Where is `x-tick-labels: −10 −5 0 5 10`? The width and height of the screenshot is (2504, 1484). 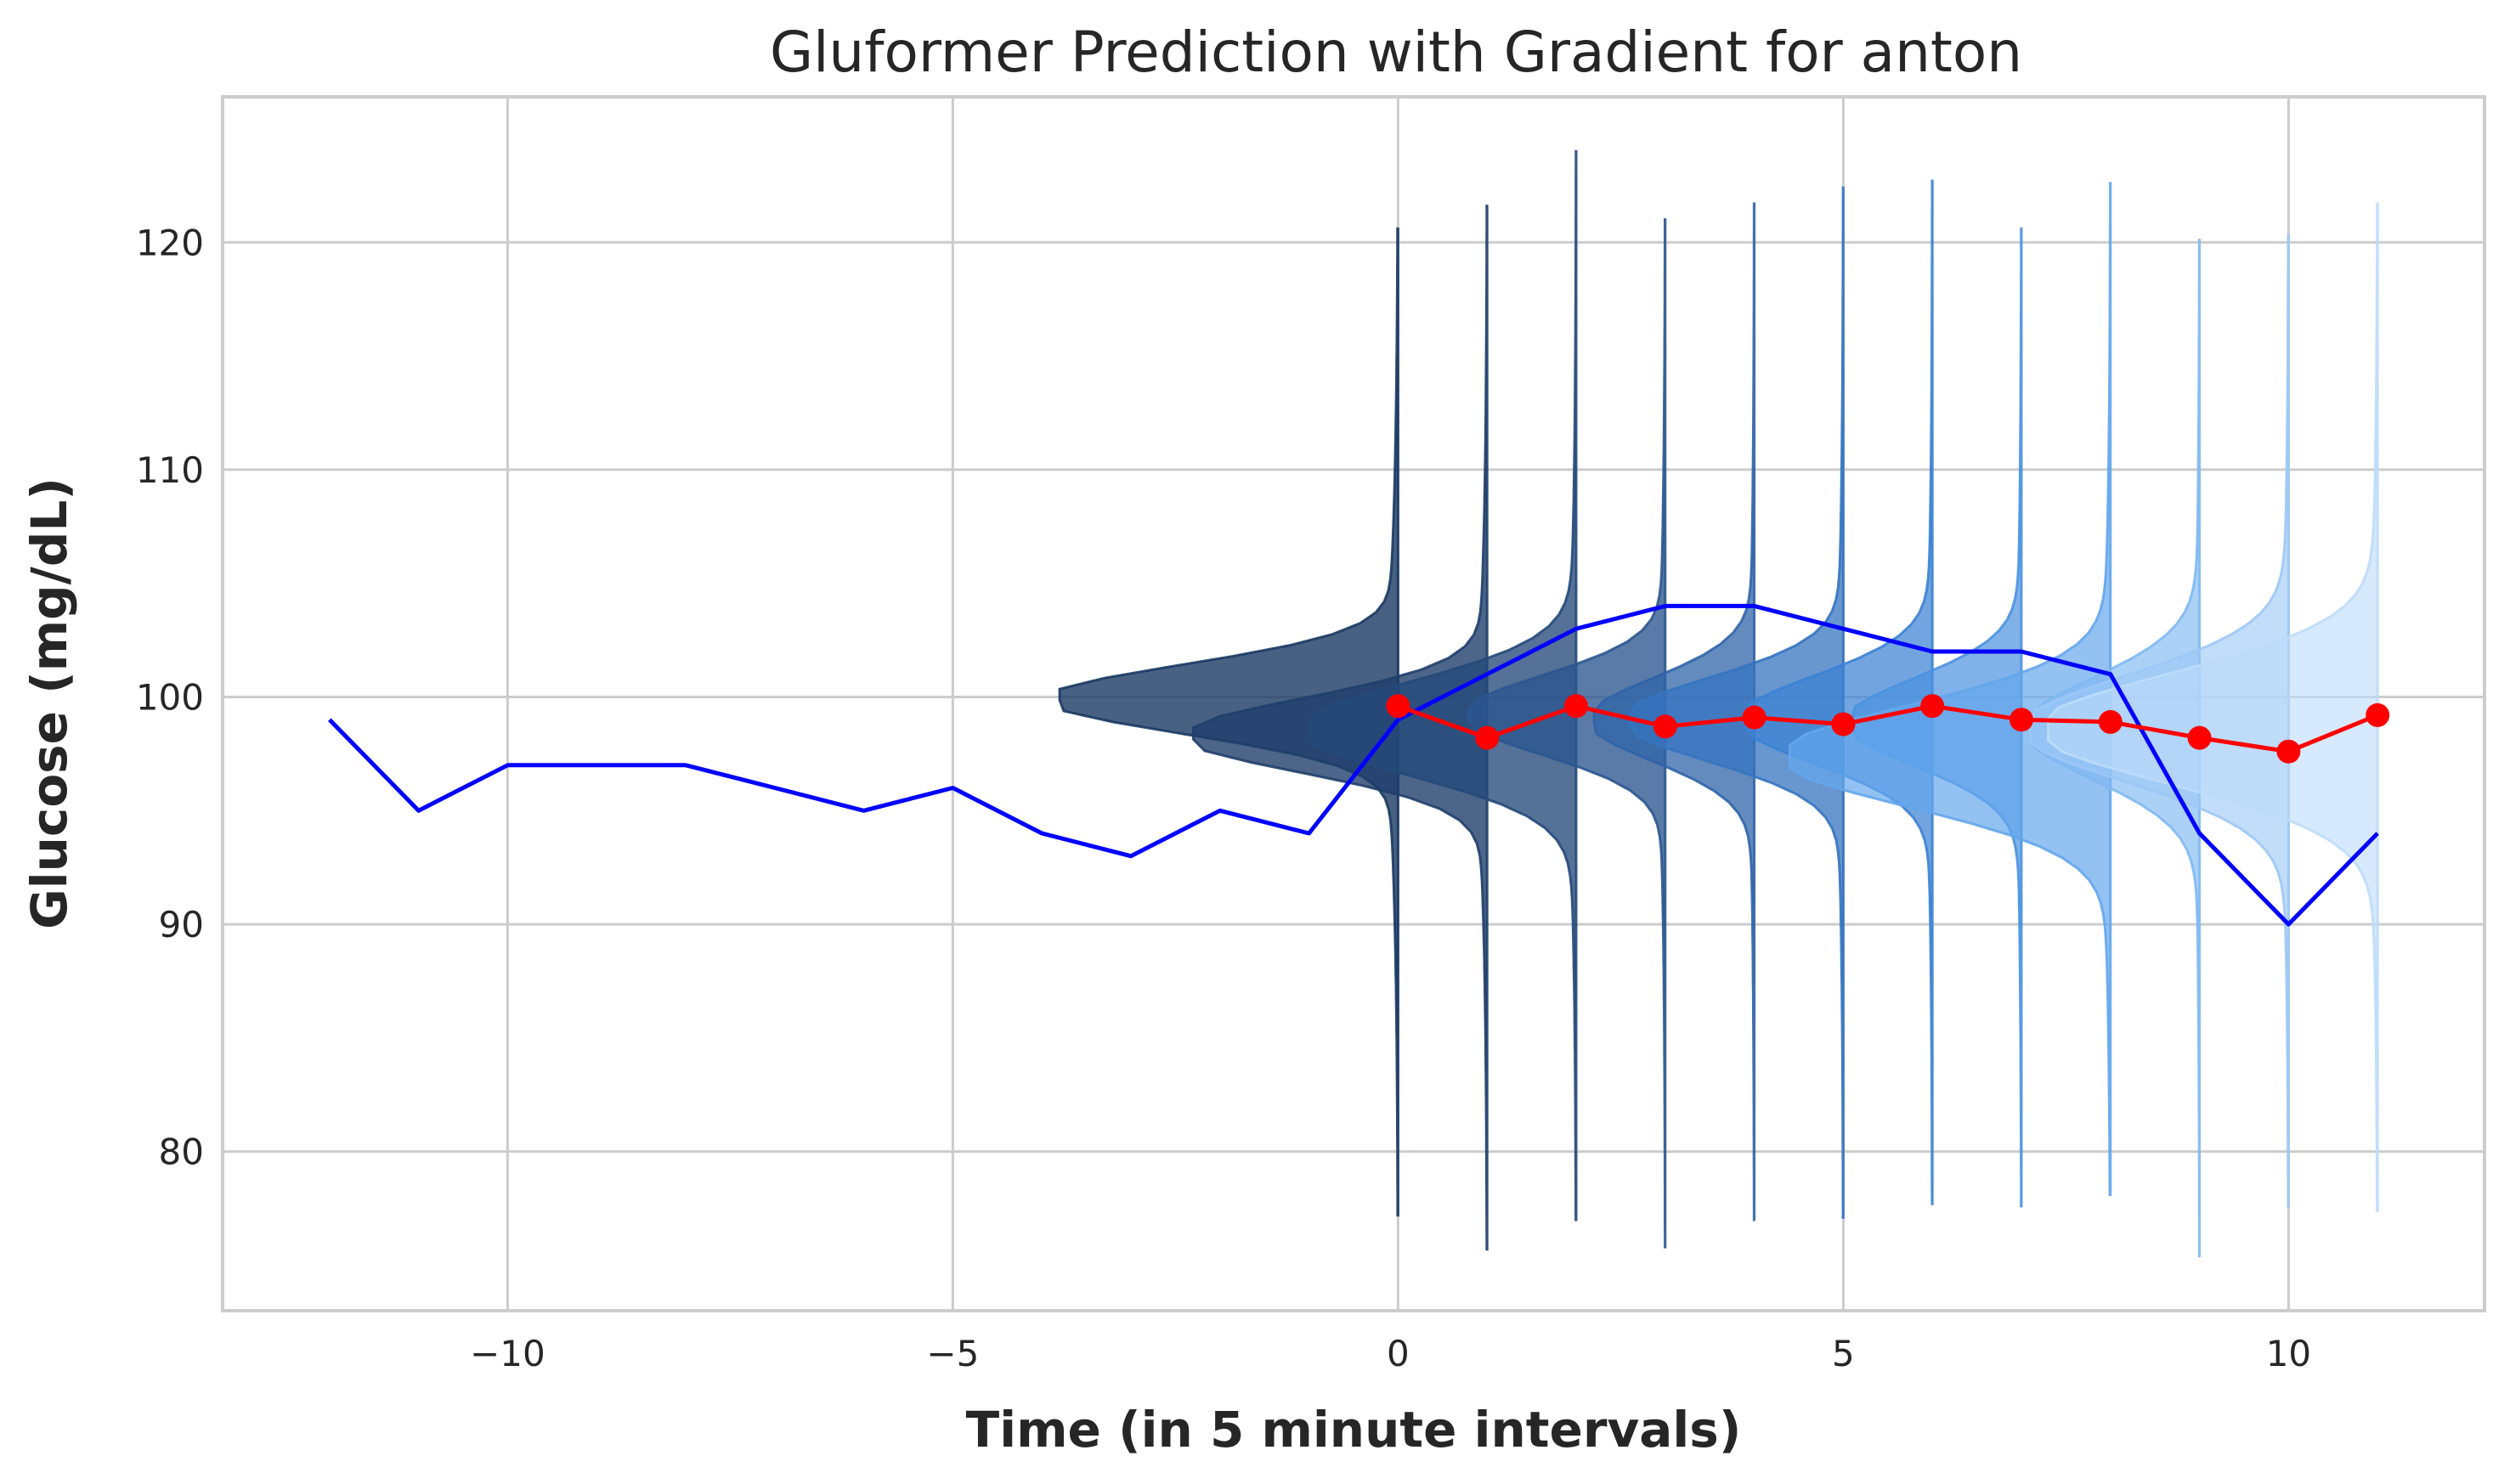
x-tick-labels: −10 −5 0 5 10 is located at coordinates (1391, 1353).